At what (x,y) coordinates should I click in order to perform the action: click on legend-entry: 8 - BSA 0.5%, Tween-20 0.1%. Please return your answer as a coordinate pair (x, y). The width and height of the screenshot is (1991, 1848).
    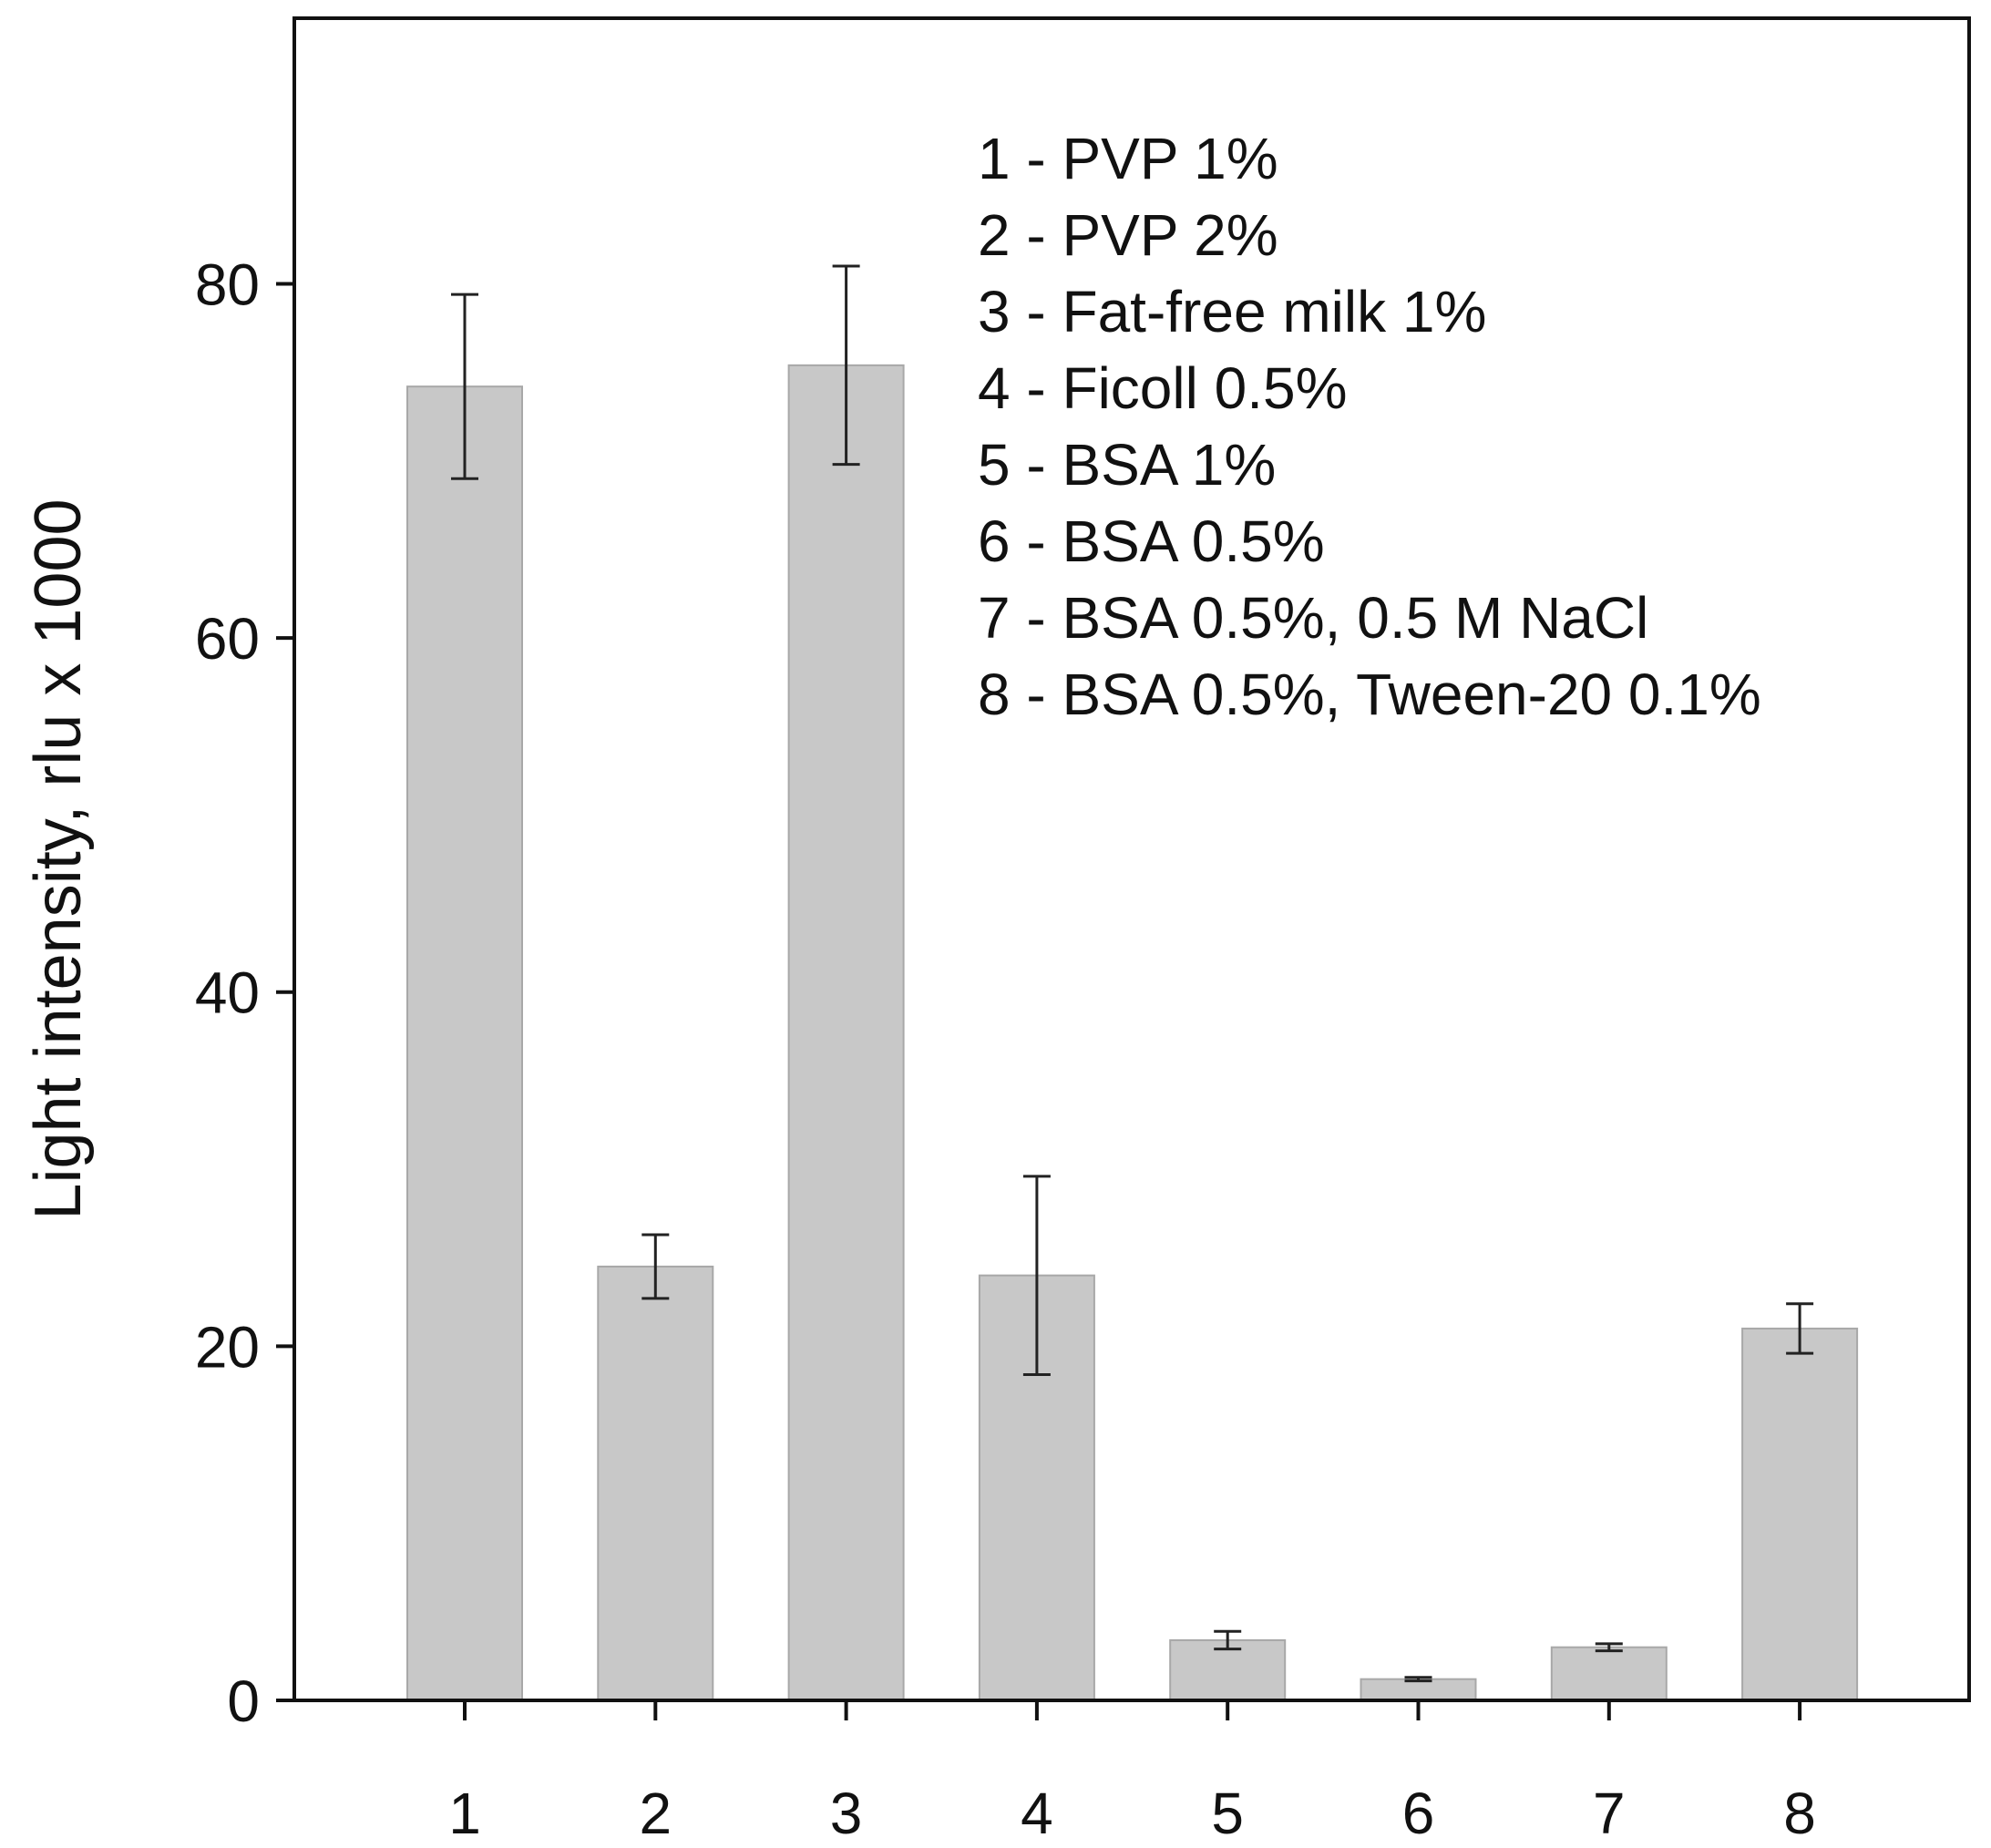
    Looking at the image, I should click on (1369, 694).